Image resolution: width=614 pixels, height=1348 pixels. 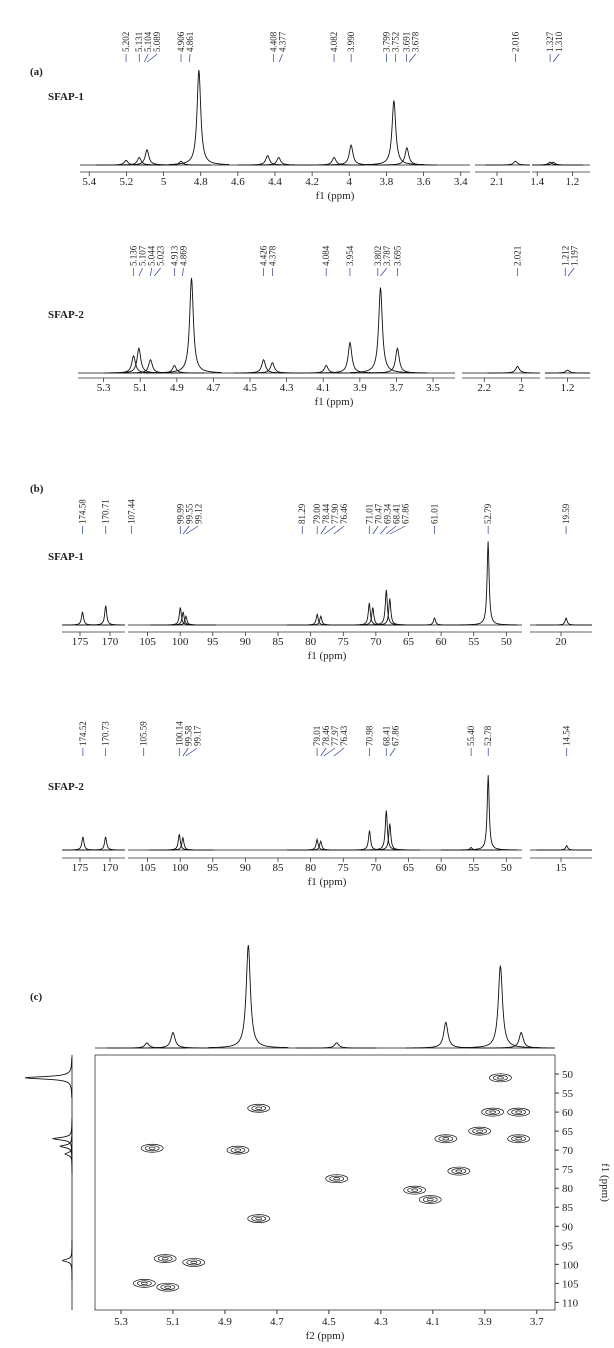 What do you see at coordinates (369, 514) in the screenshot?
I see `peak-label: 71.01` at bounding box center [369, 514].